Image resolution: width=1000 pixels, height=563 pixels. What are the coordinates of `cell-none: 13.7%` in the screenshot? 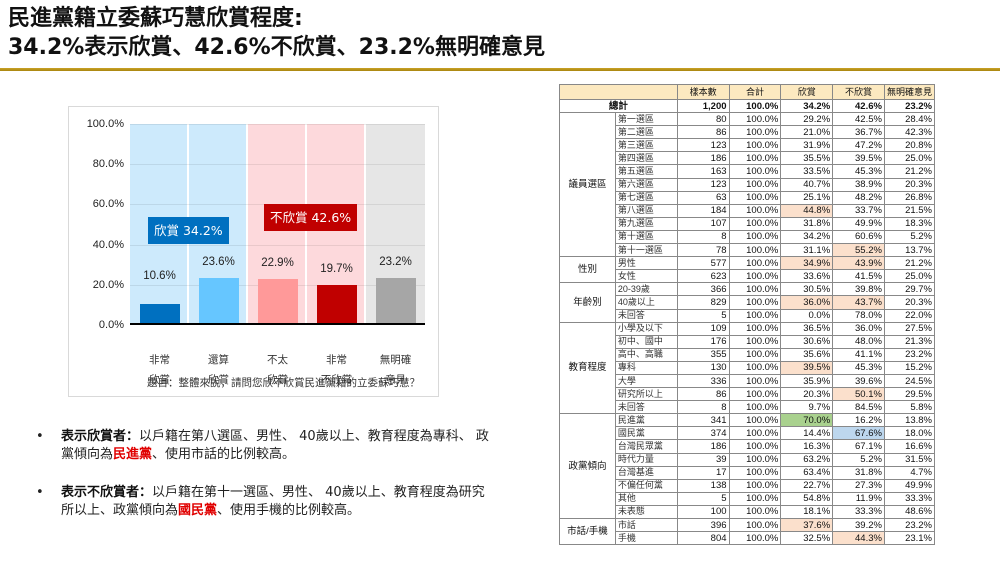 It's located at (909, 250).